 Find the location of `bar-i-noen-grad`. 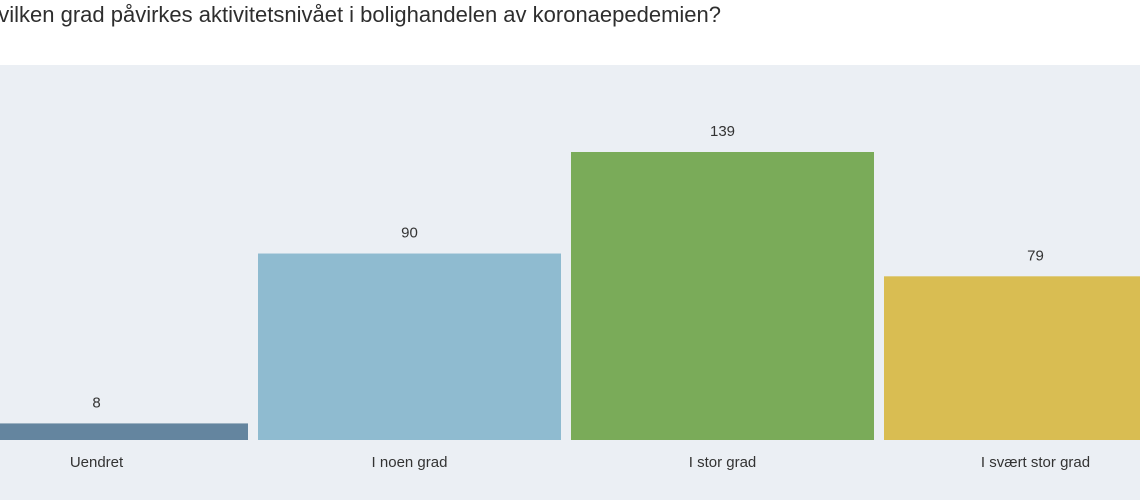

bar-i-noen-grad is located at coordinates (409, 346).